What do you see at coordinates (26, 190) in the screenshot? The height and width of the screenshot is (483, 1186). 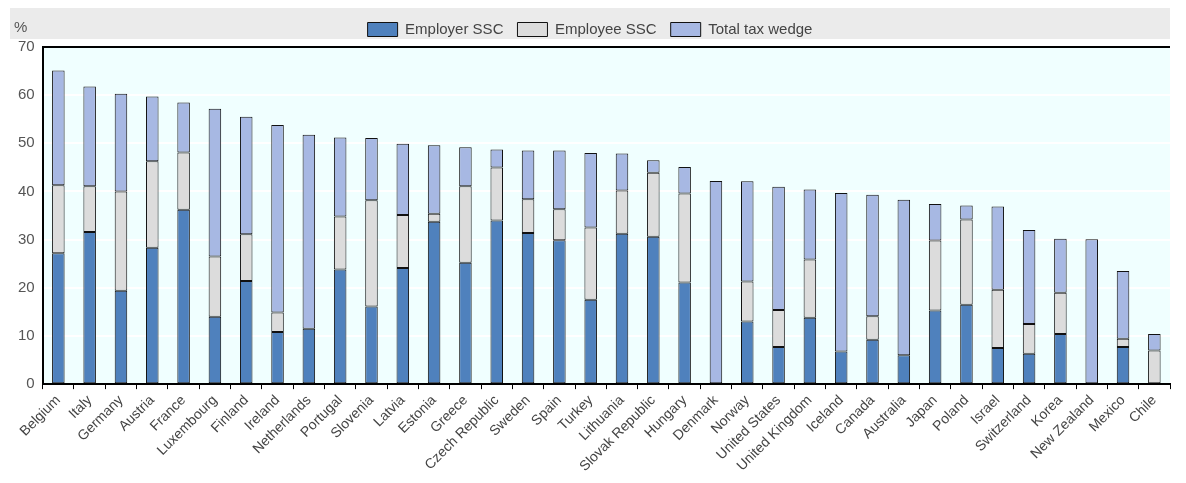 I see `y-tick-label: 40` at bounding box center [26, 190].